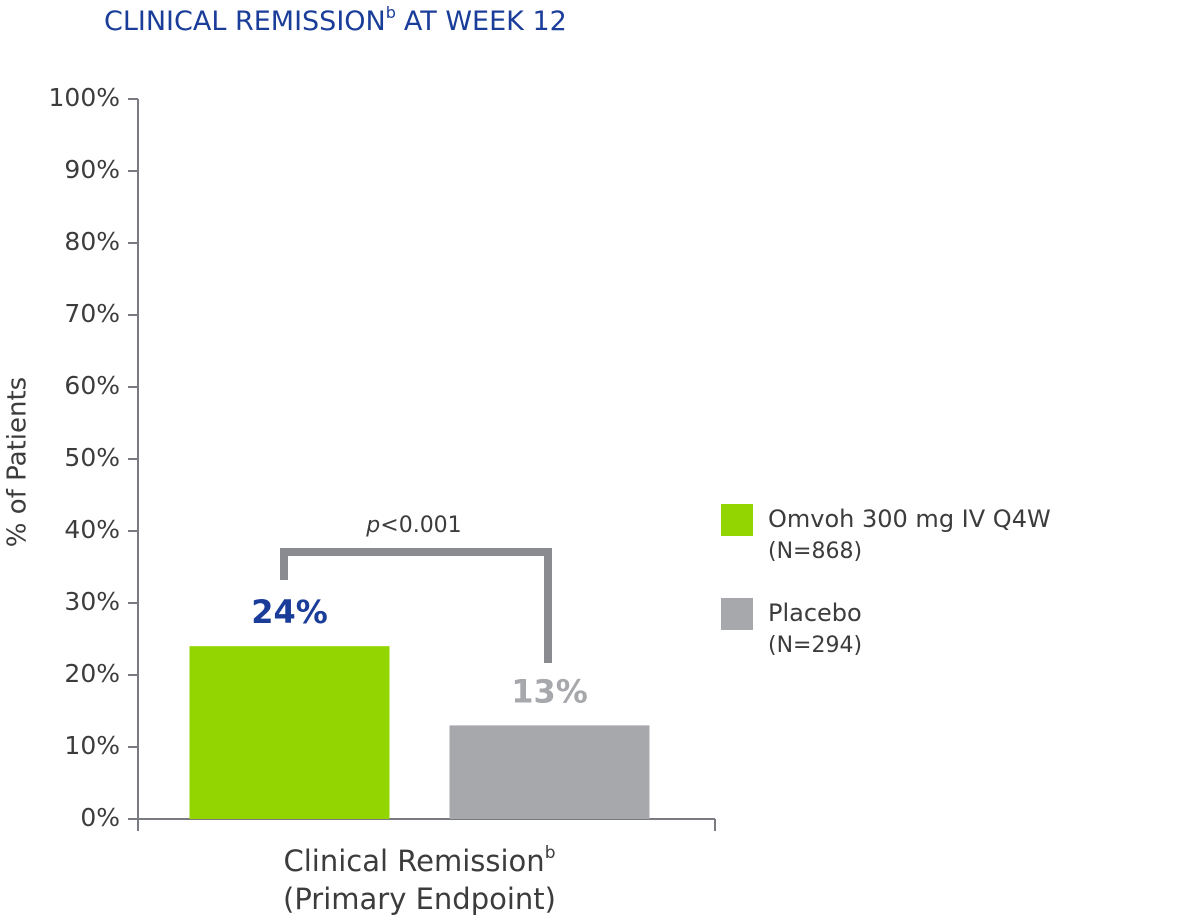  What do you see at coordinates (815, 645) in the screenshot?
I see `legend-sublabel: (N=294)` at bounding box center [815, 645].